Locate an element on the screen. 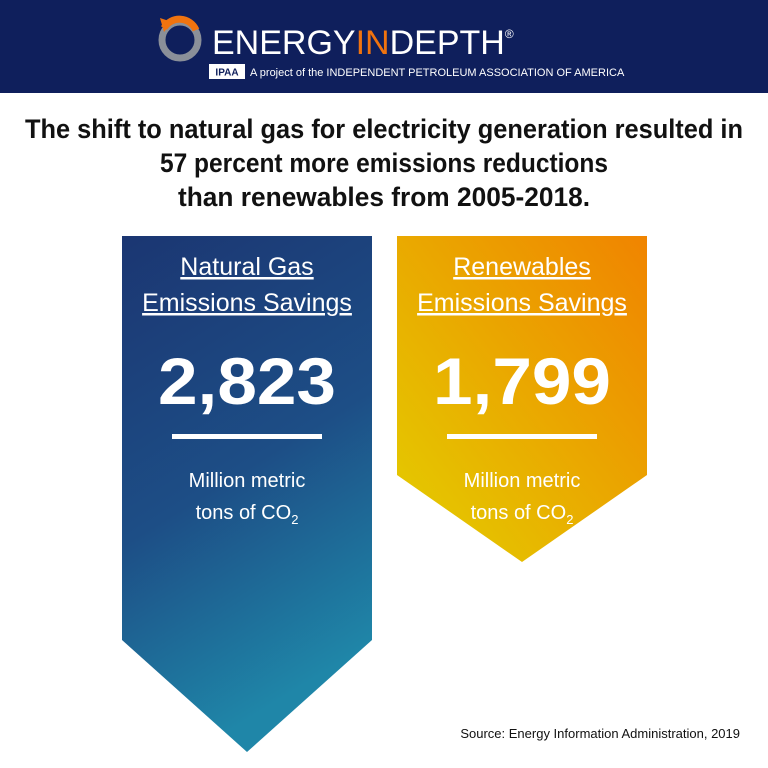 The height and width of the screenshot is (768, 768). brand: ENERGYINDEPTH® is located at coordinates (363, 43).